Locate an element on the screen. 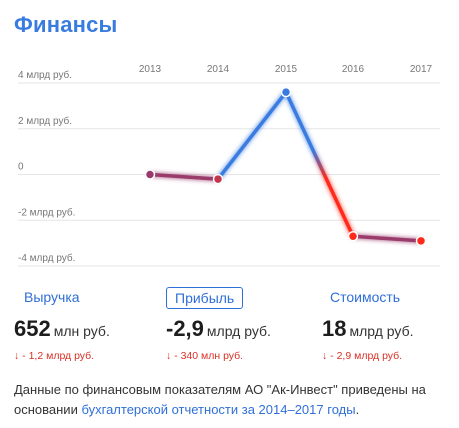 Image resolution: width=459 pixels, height=428 pixels. x-tick-label: 2016 is located at coordinates (353, 69).